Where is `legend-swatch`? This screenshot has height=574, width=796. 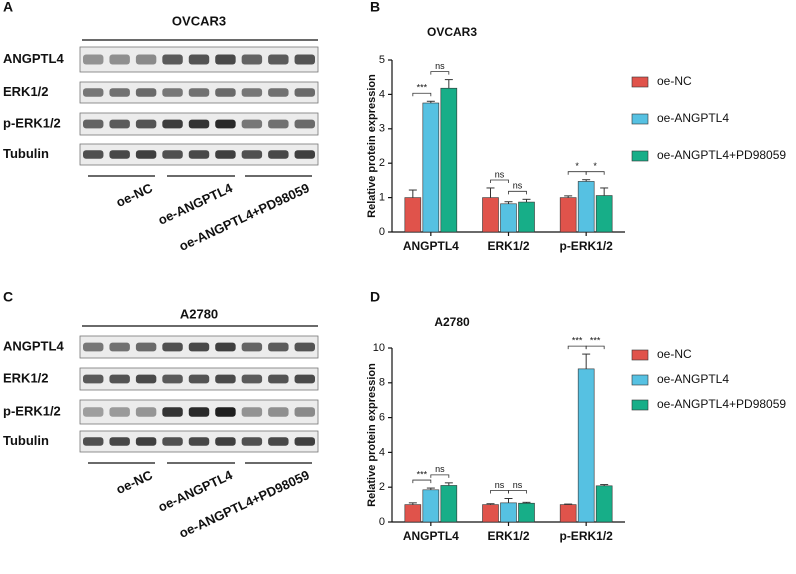 legend-swatch is located at coordinates (640, 380).